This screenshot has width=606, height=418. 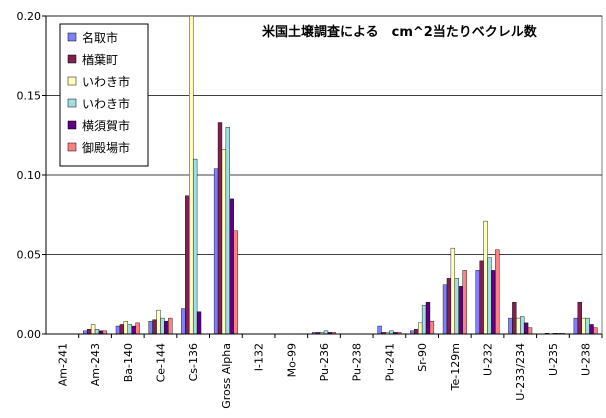 What do you see at coordinates (160, 362) in the screenshot?
I see `x-tick-label: Ce-144` at bounding box center [160, 362].